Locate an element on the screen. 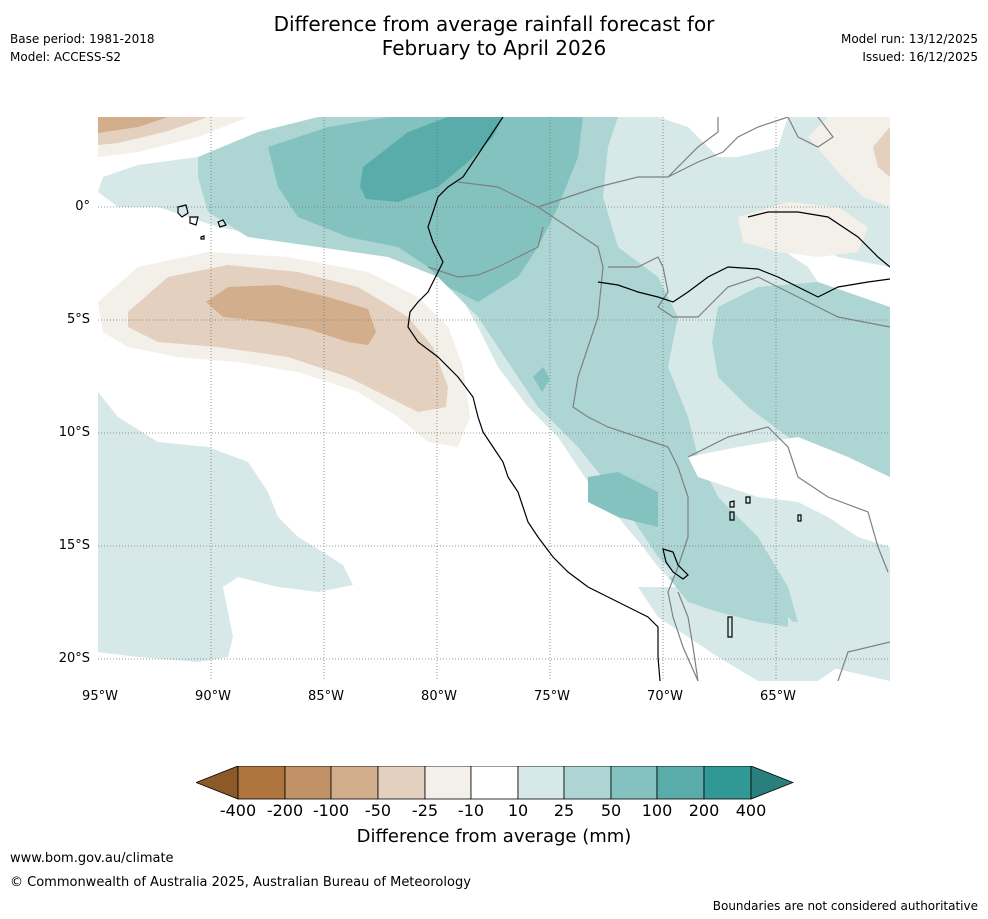 This screenshot has width=988, height=919. border-guyana is located at coordinates (810, 132).